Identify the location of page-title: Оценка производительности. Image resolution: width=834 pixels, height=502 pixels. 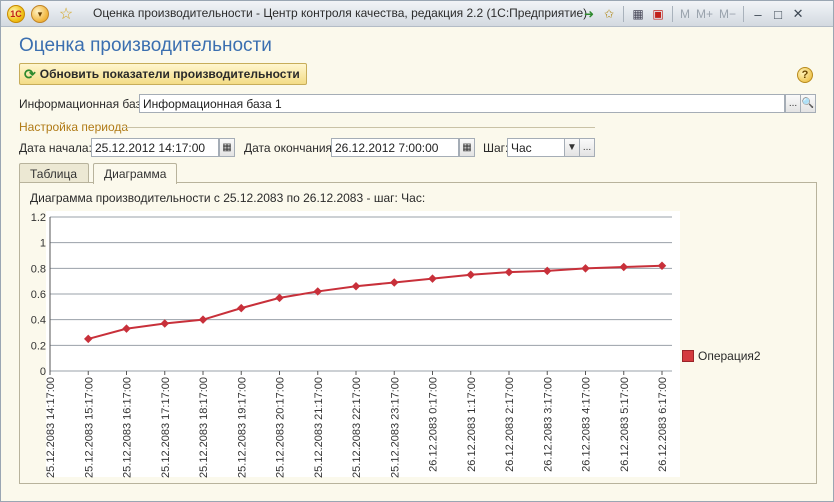
(145, 45).